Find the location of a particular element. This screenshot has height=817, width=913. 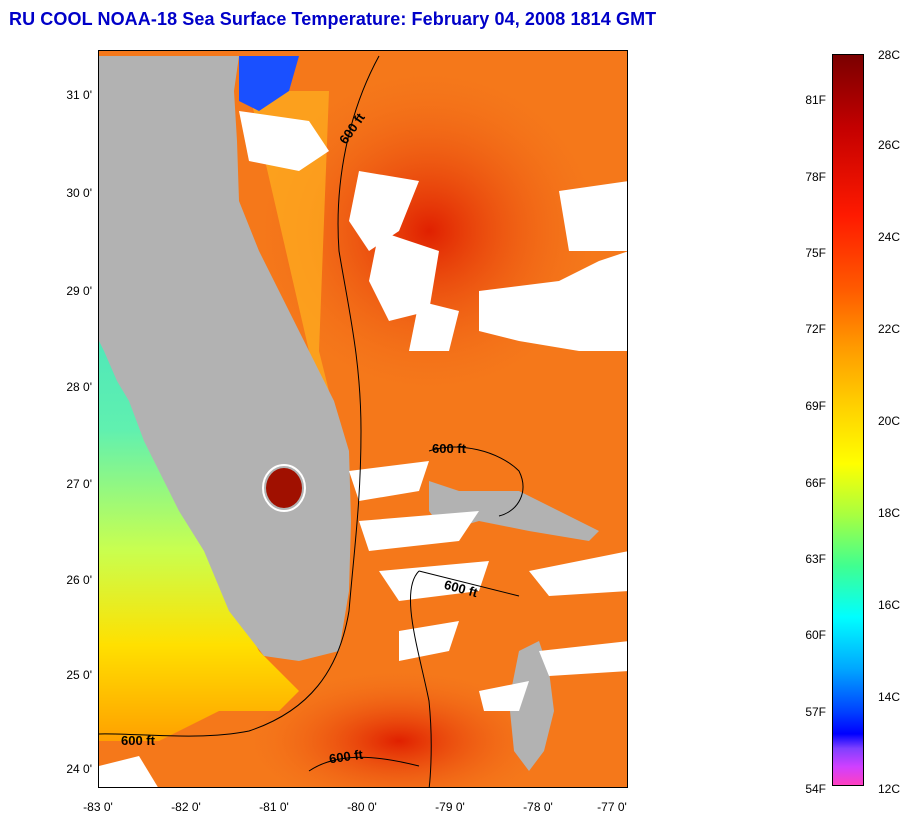

colorbar-f-label: 63F is located at coordinates (815, 559).